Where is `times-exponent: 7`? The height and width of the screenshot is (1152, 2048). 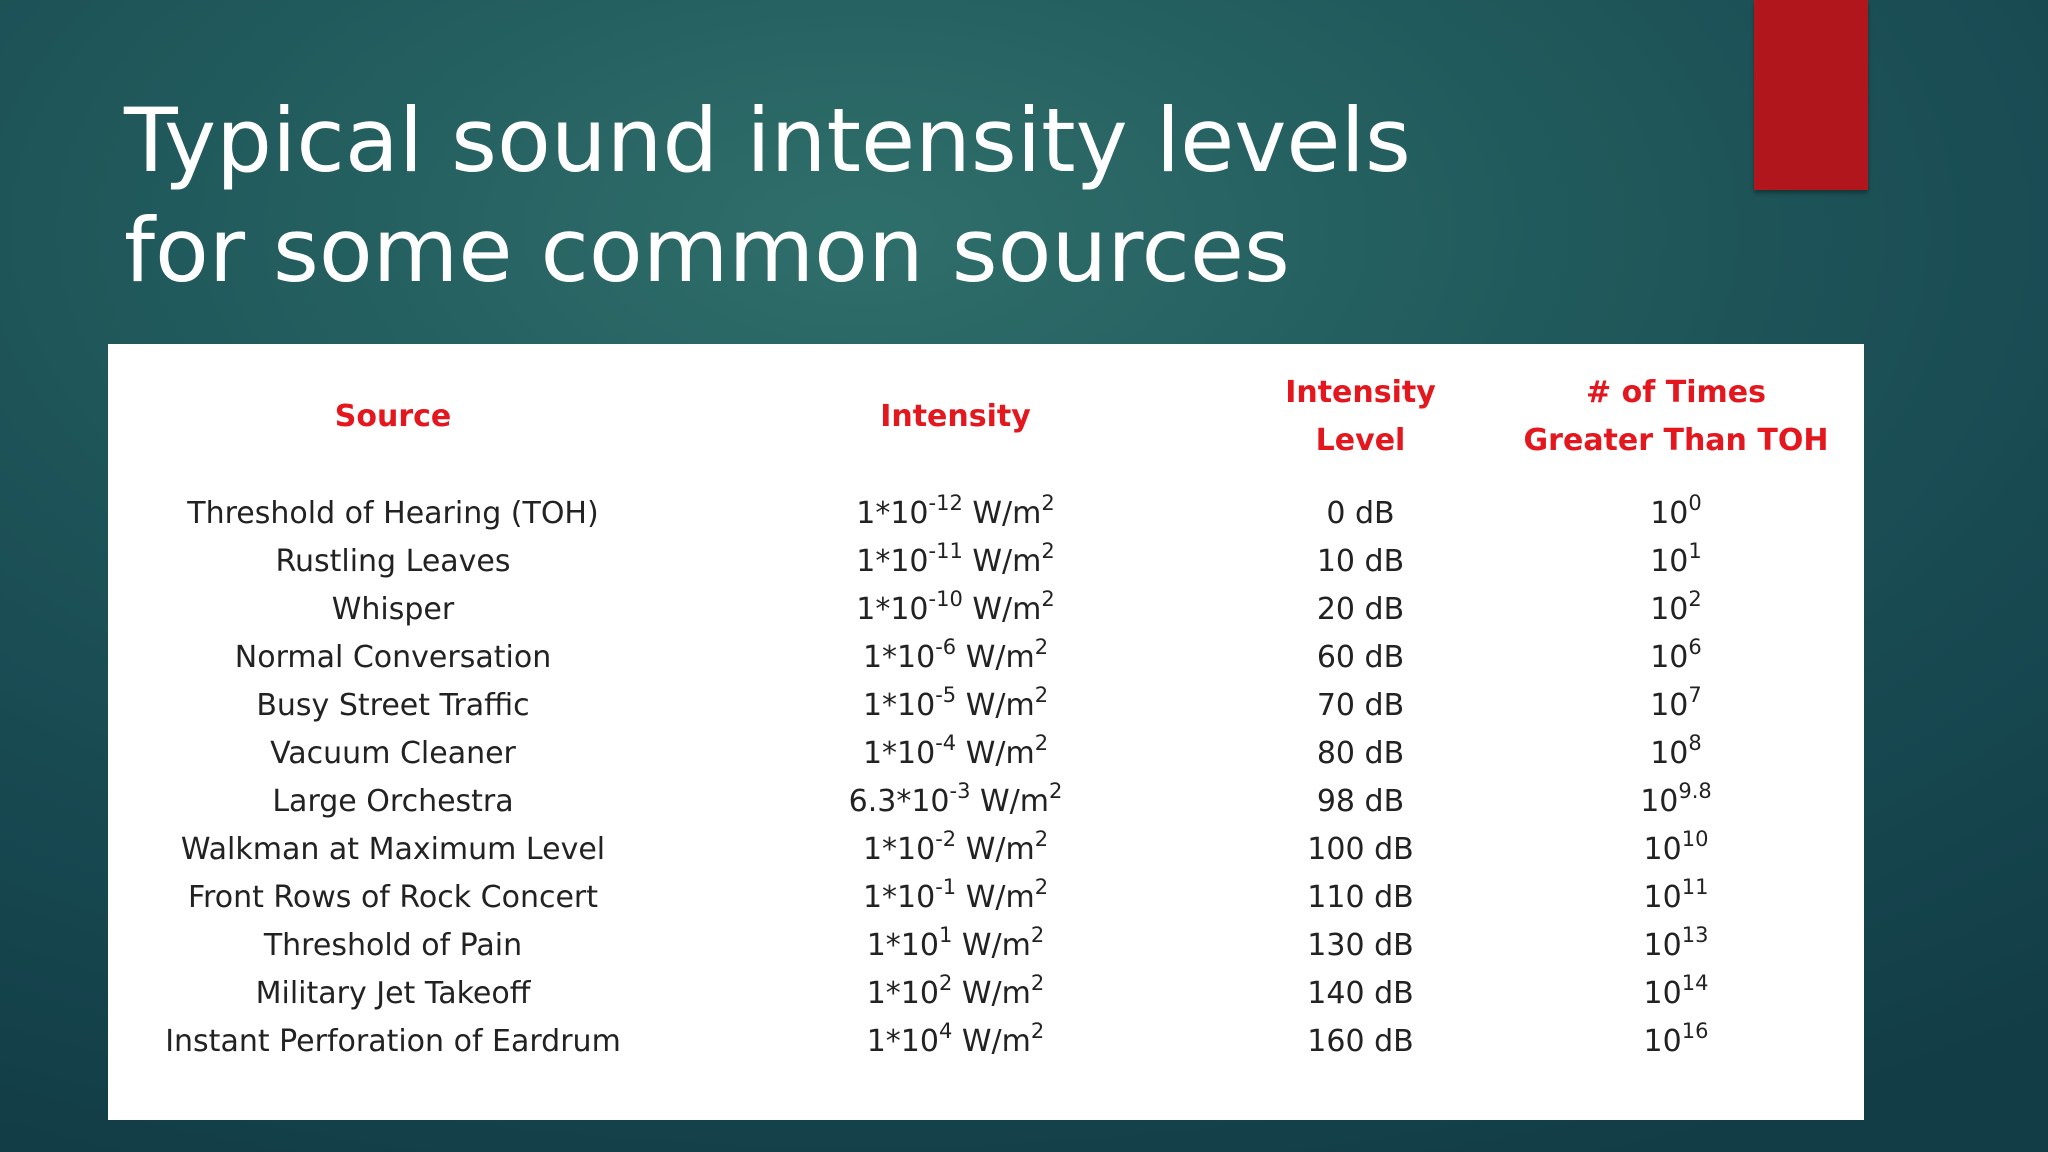
times-exponent: 7 is located at coordinates (1695, 695).